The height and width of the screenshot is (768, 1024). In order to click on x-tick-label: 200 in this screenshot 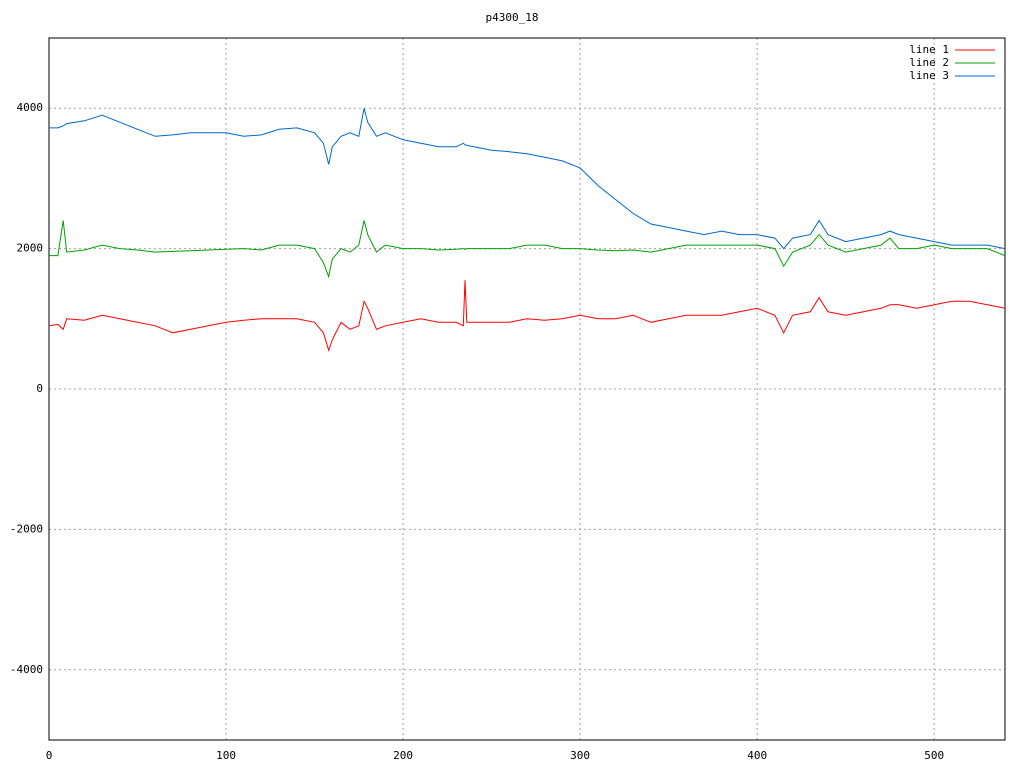, I will do `click(403, 755)`.